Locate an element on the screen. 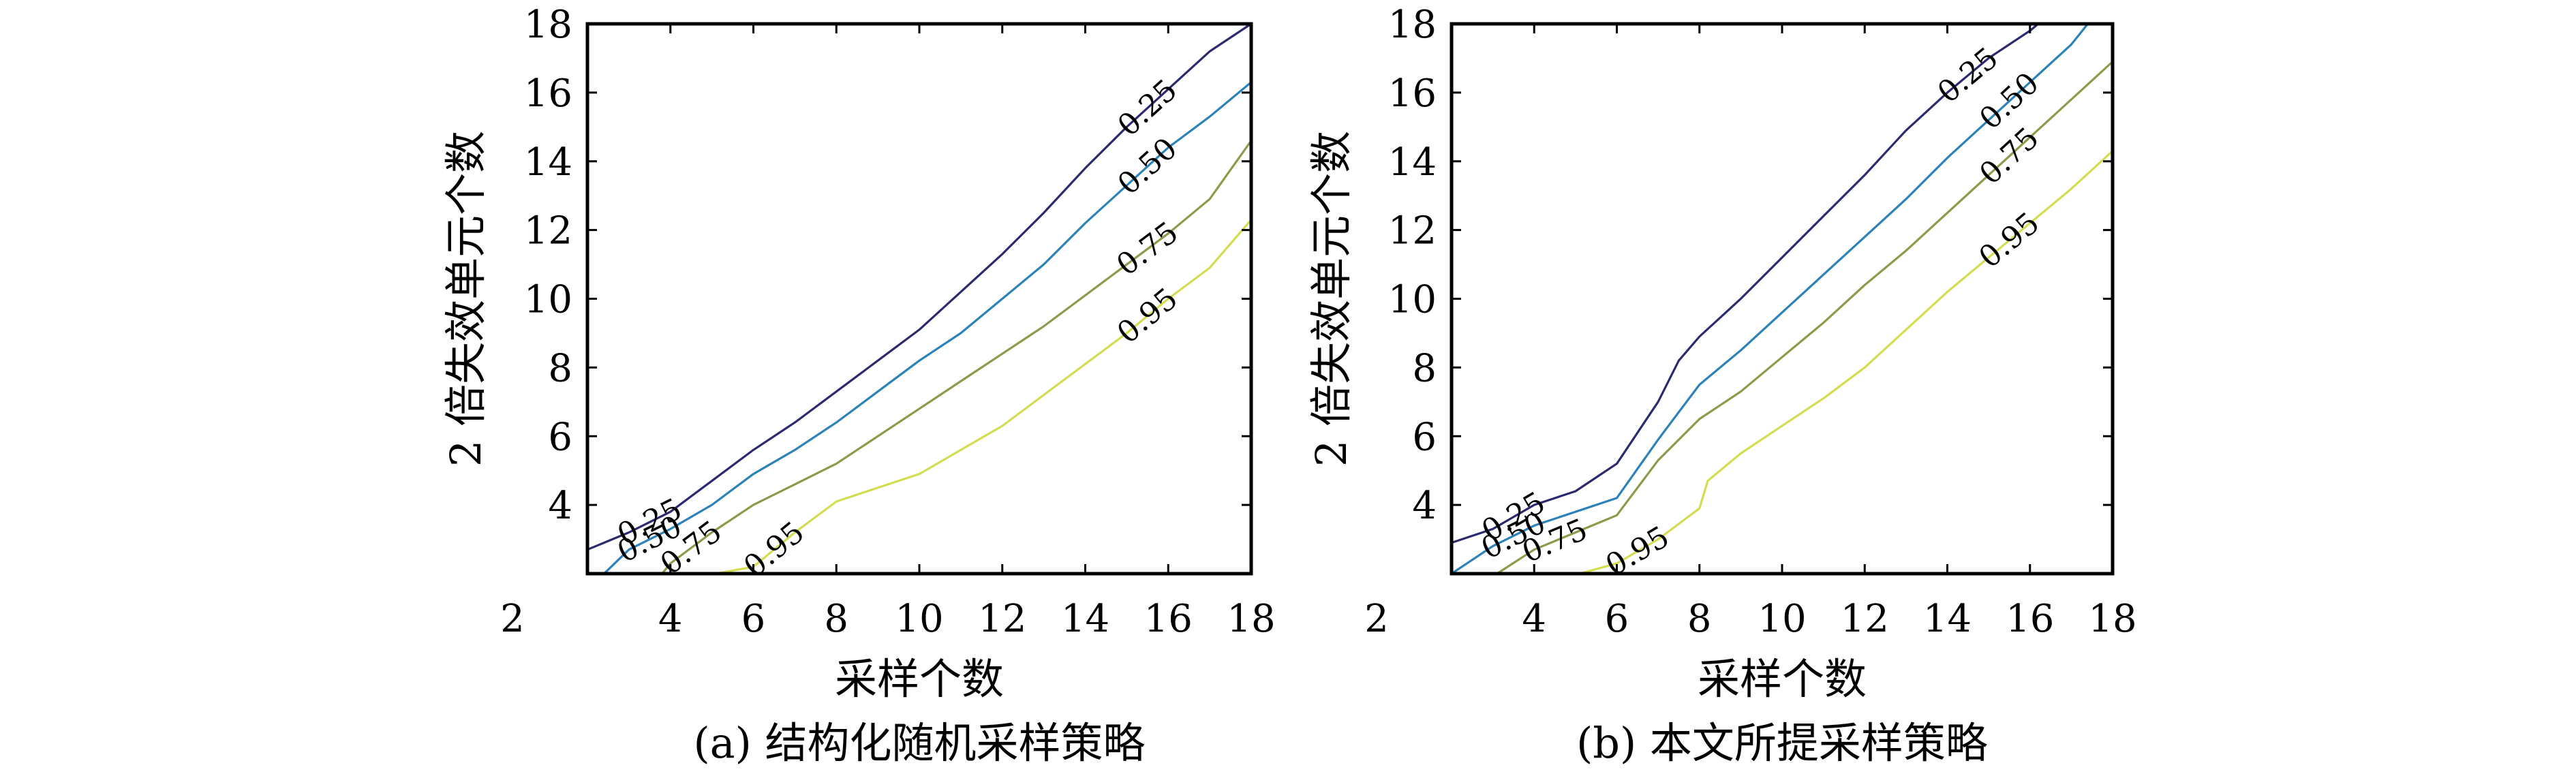 This screenshot has width=2576, height=776. caption-a: (a) 结构化随机采样策略 is located at coordinates (919, 743).